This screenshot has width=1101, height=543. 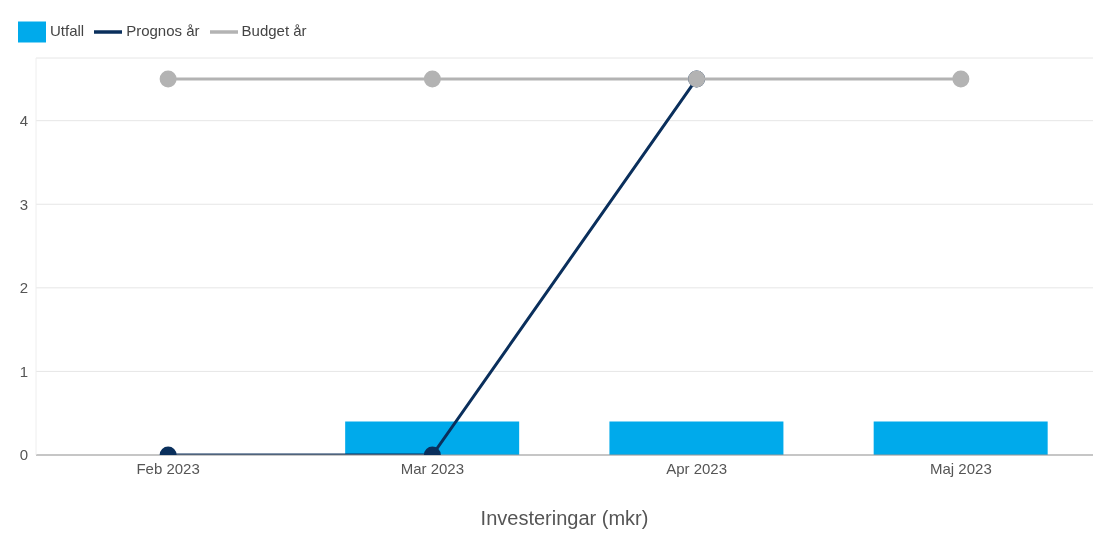 I want to click on x-tick-label: Feb 2023, so click(x=168, y=468).